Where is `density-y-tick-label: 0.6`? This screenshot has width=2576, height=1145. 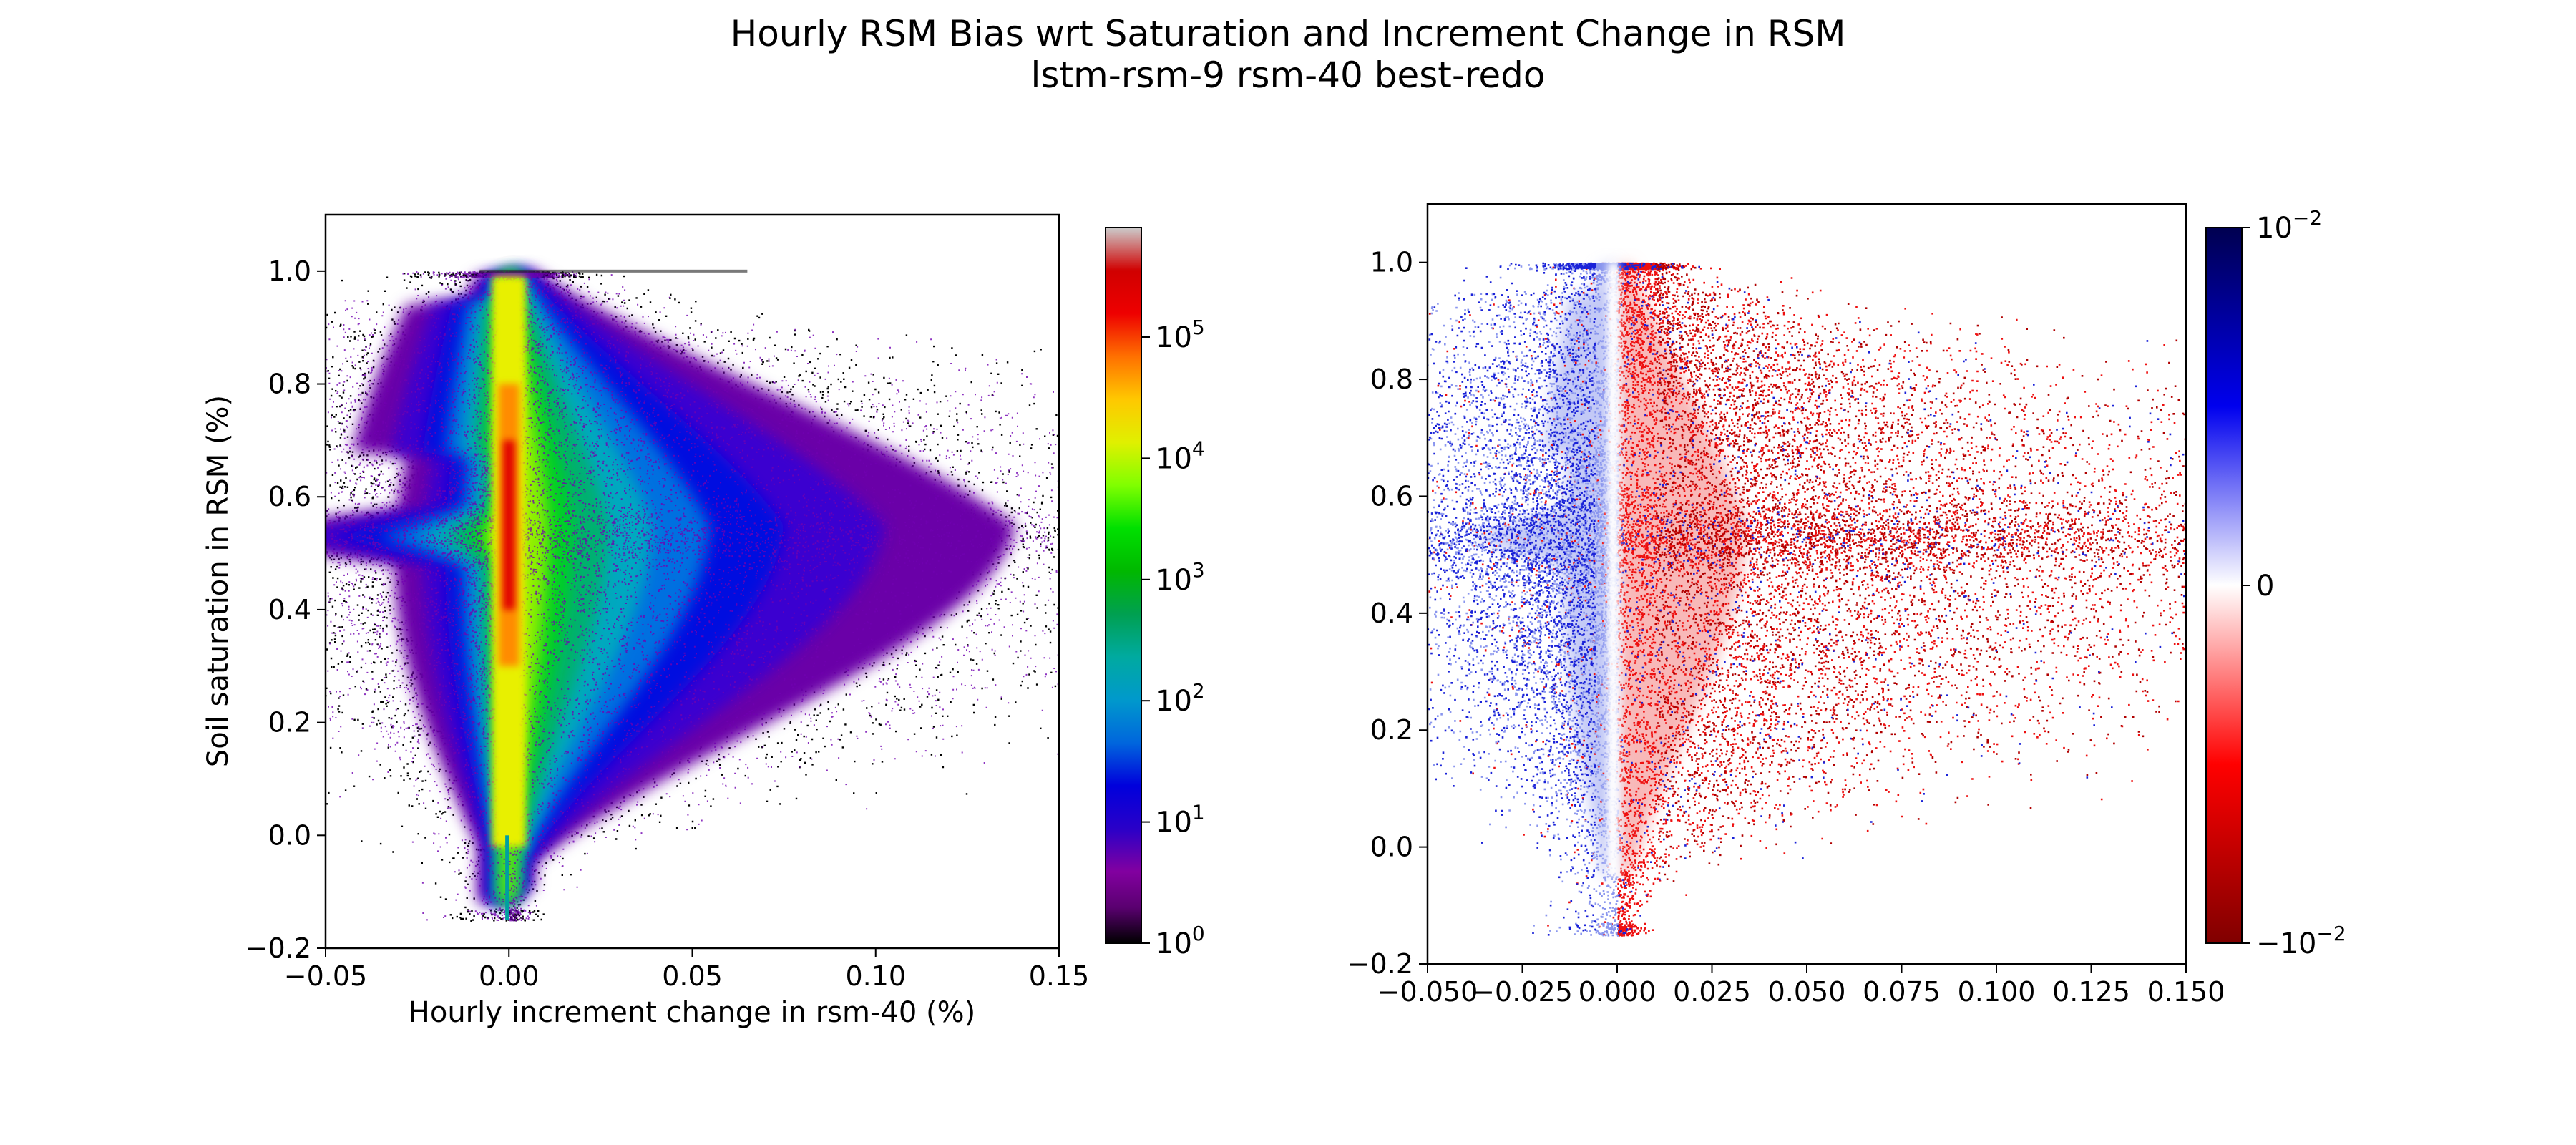
density-y-tick-label: 0.6 is located at coordinates (289, 496).